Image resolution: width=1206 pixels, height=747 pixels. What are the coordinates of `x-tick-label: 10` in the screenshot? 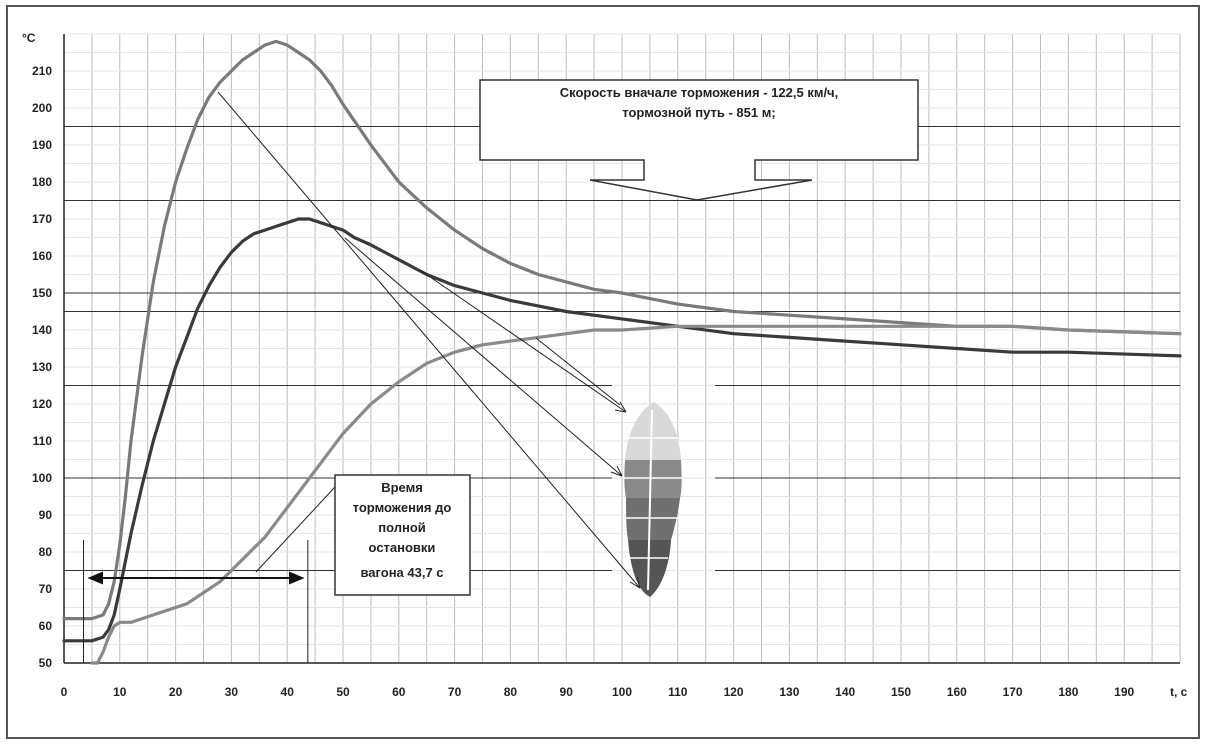 It's located at (120, 692).